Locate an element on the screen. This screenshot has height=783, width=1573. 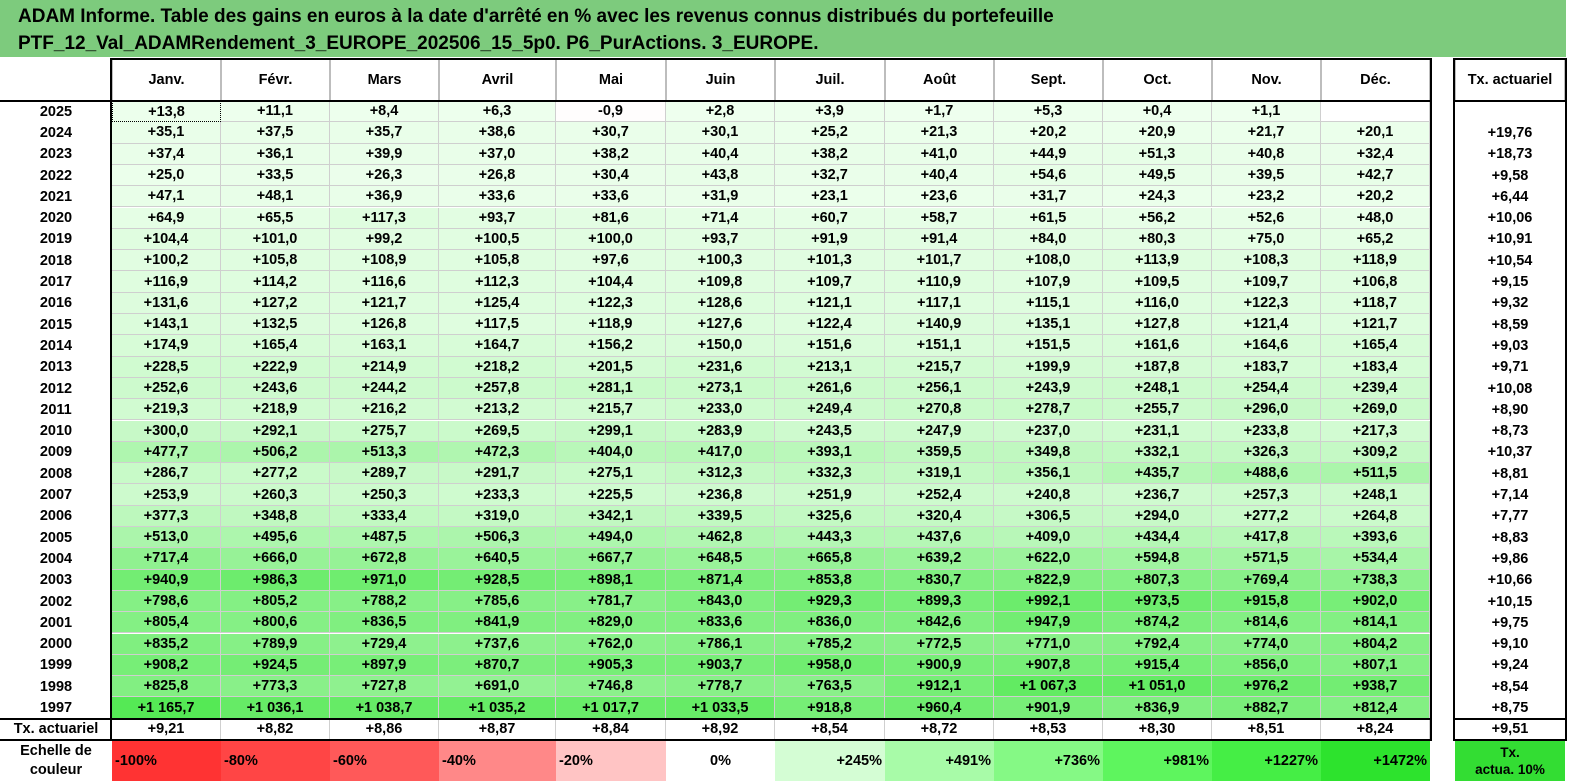
gain-cell: +250,3 is located at coordinates (384, 495).